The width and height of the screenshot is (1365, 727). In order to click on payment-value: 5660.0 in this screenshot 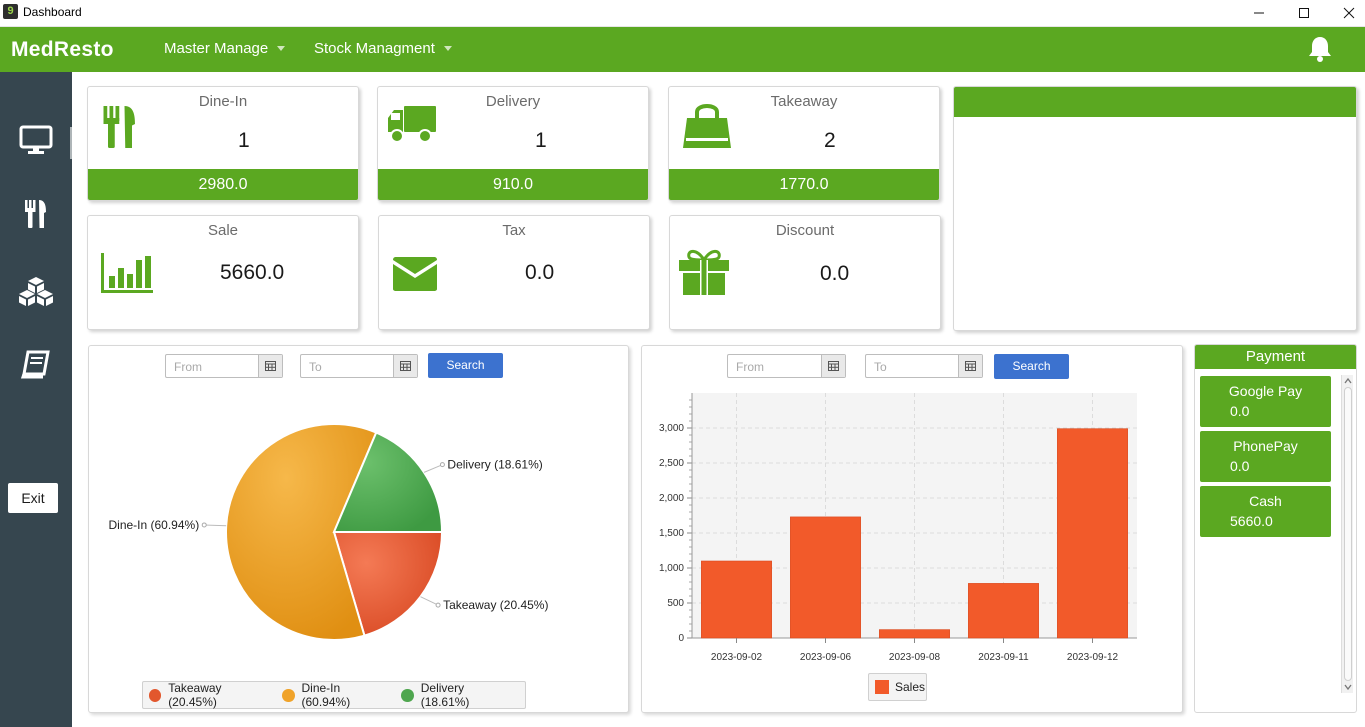, I will do `click(1251, 521)`.